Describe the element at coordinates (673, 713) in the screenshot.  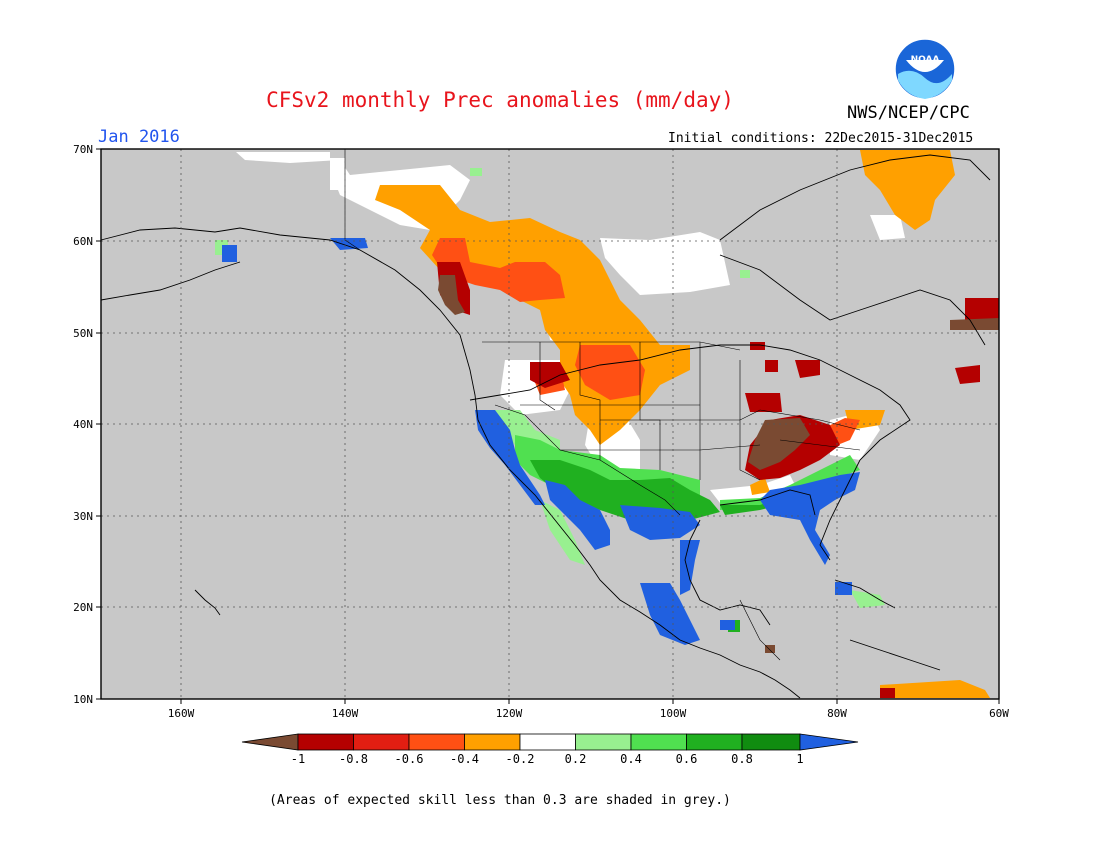
I see `lon-label: 100W` at that location.